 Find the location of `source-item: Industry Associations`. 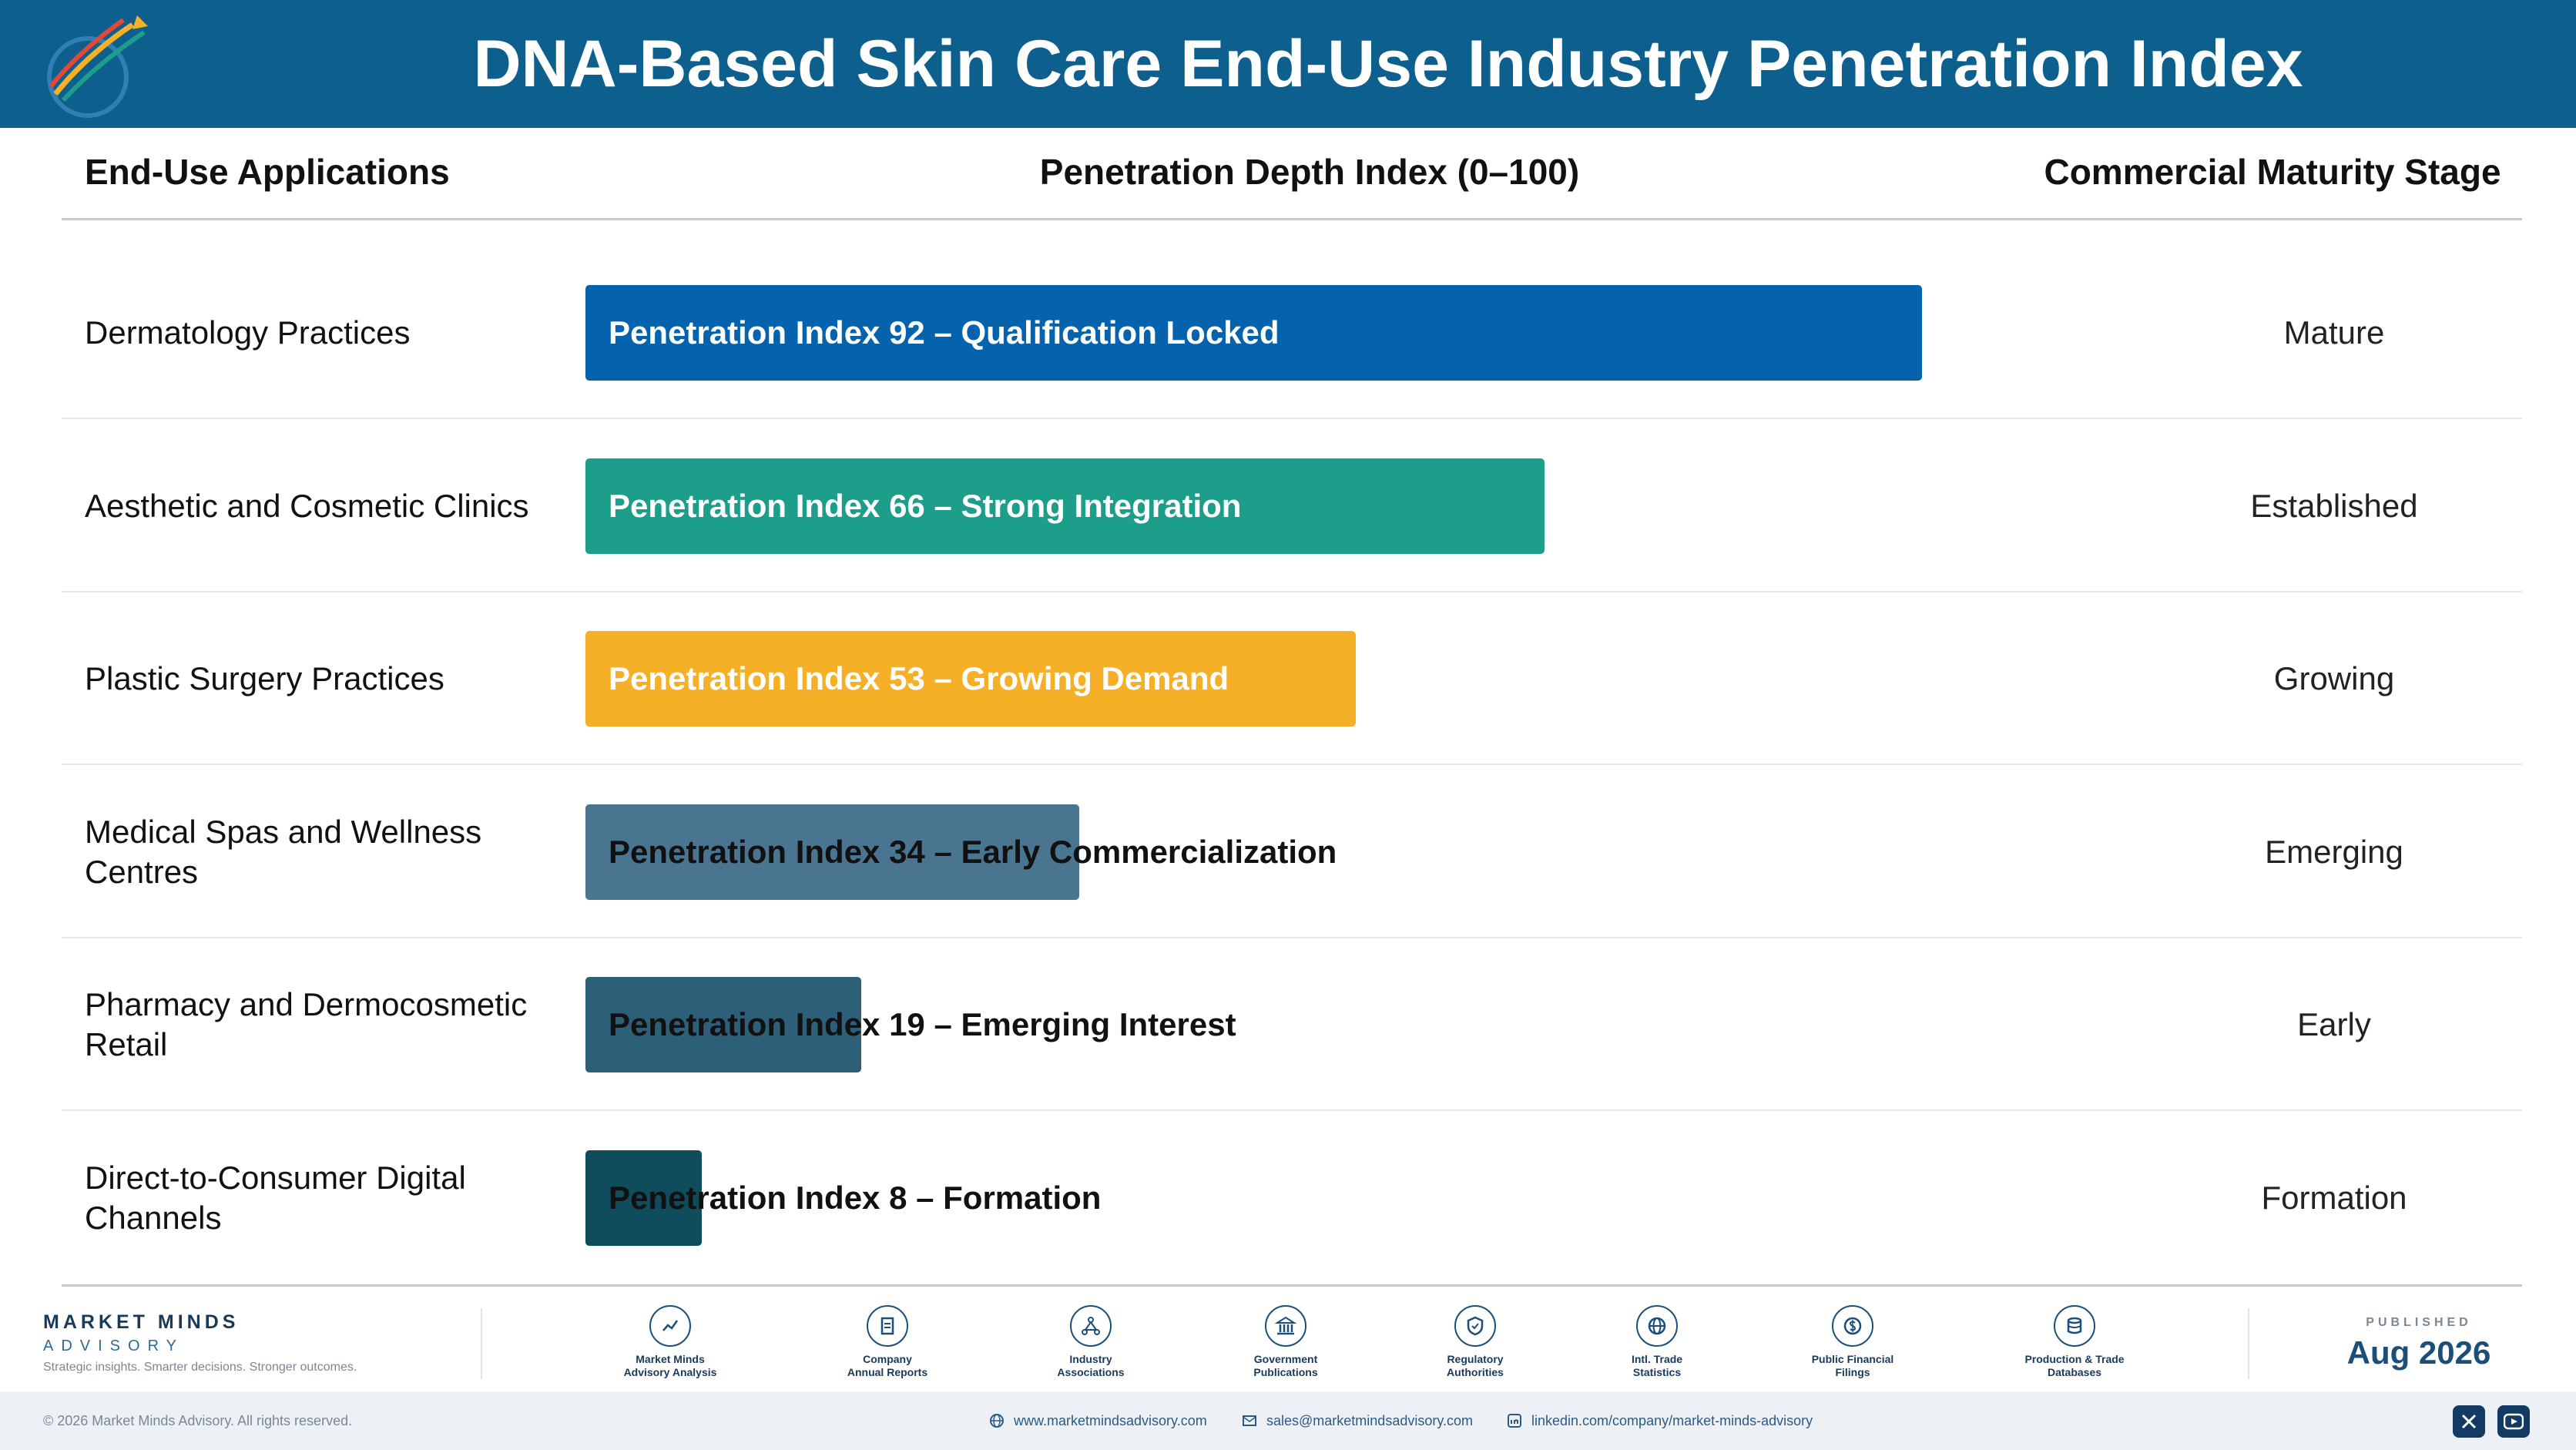

source-item: Industry Associations is located at coordinates (1091, 1342).